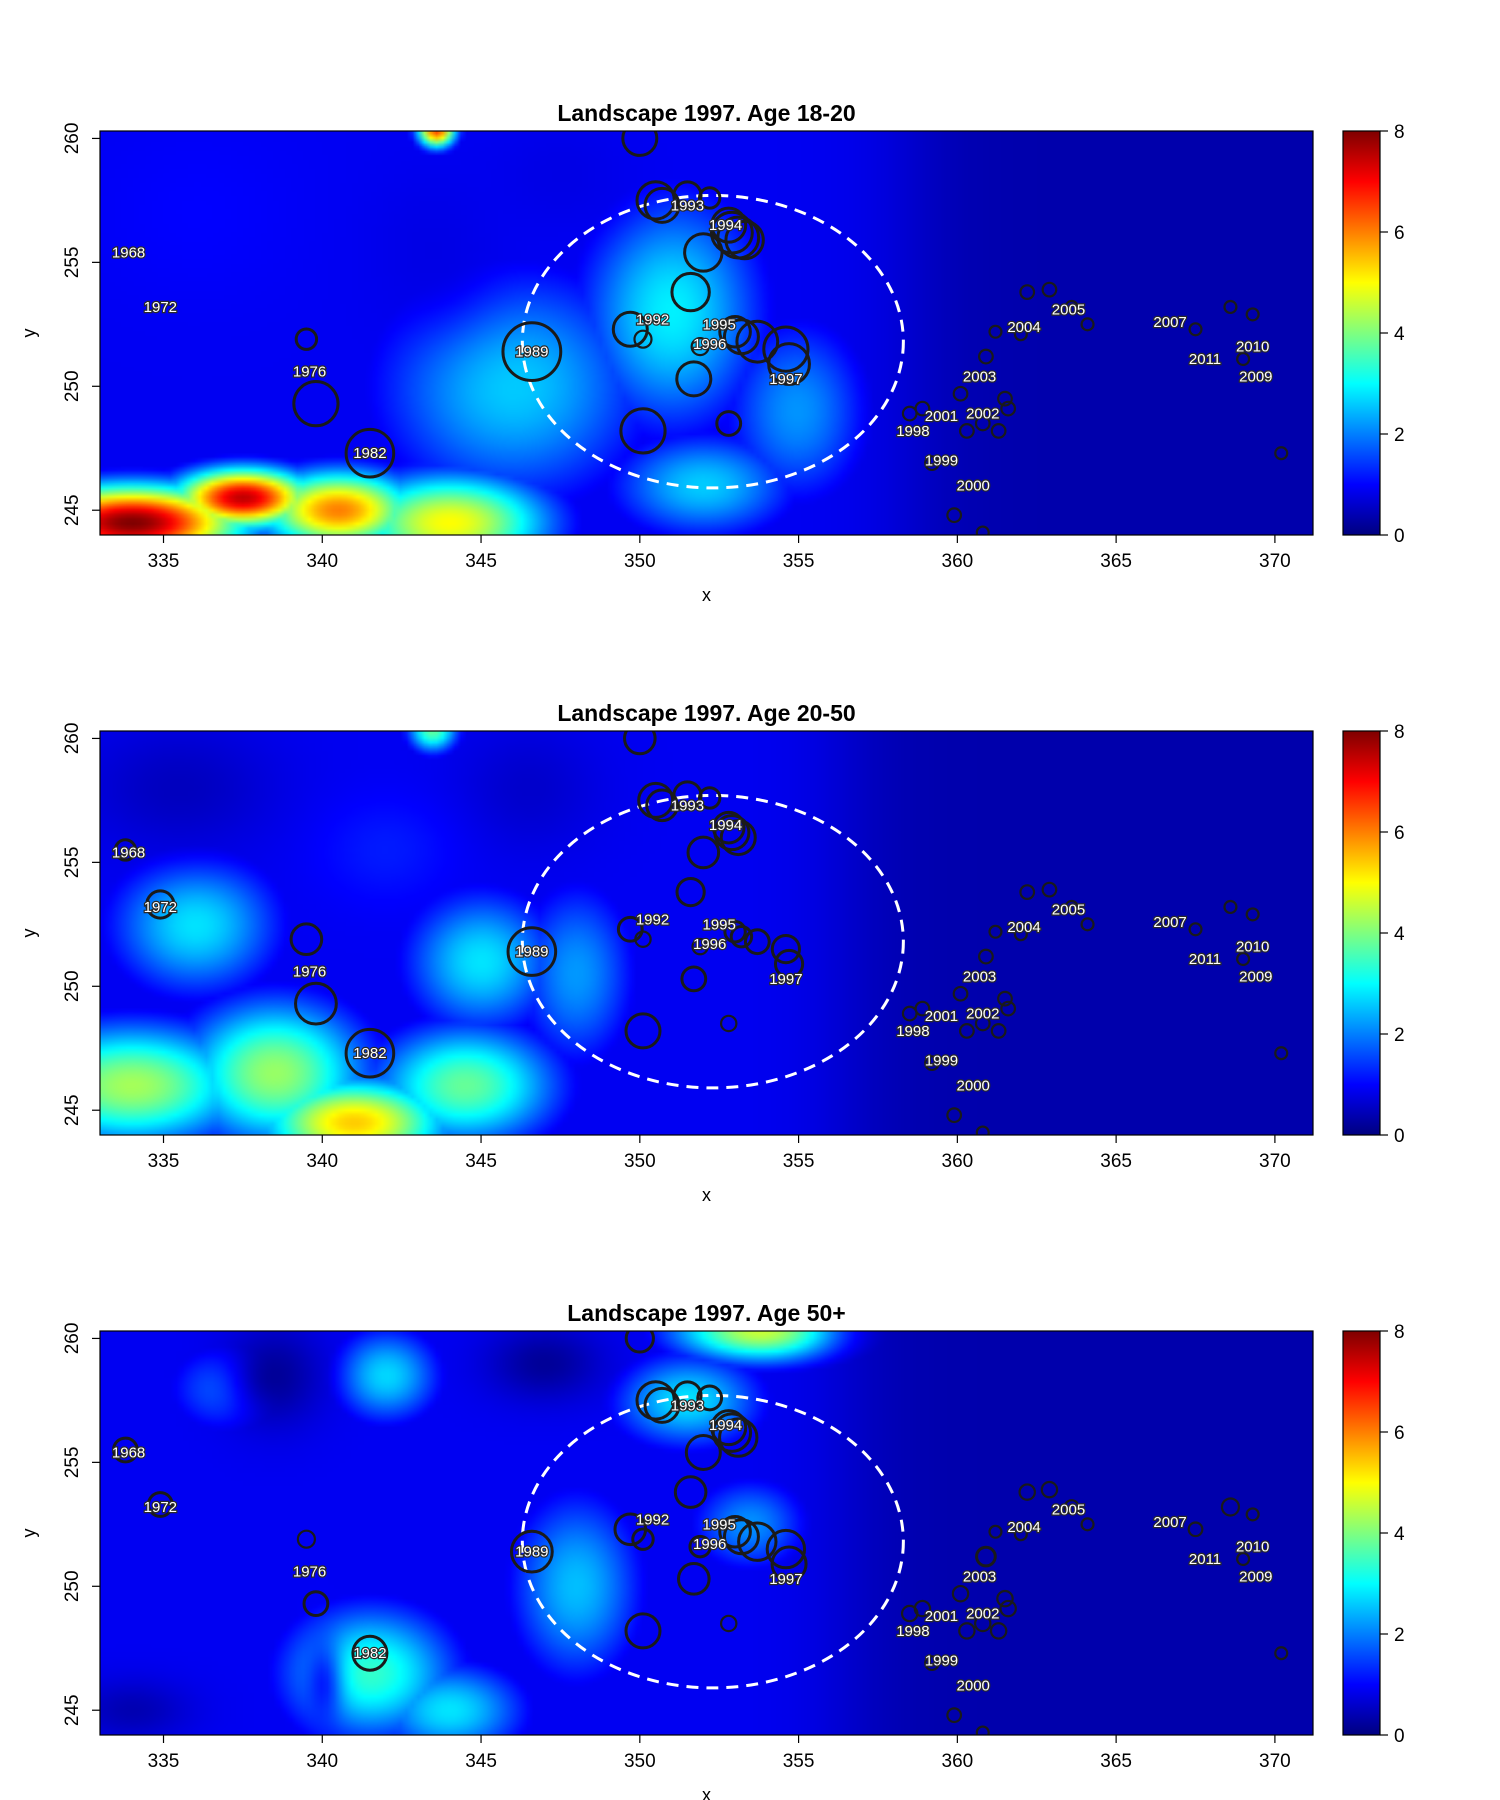 The width and height of the screenshot is (1500, 1800). What do you see at coordinates (1255, 1576) in the screenshot?
I see `year-label: 2009` at bounding box center [1255, 1576].